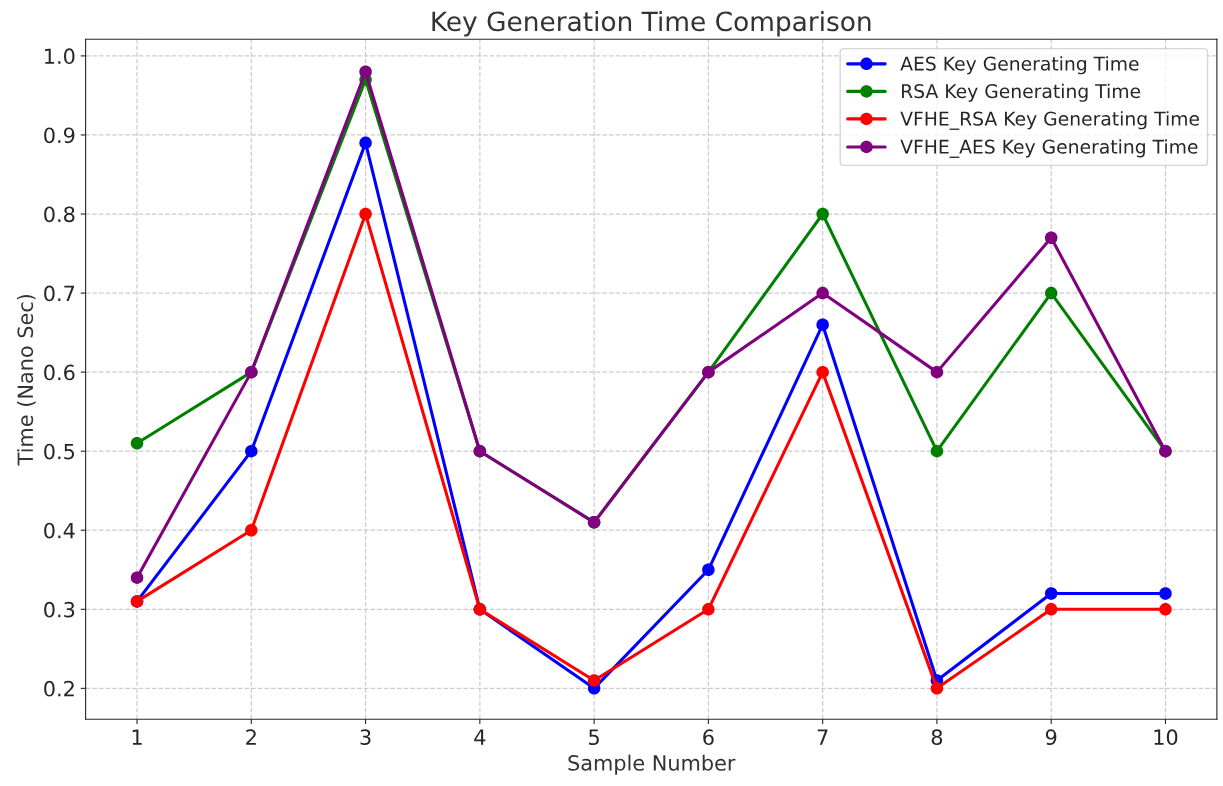 The image size is (1223, 786). I want to click on y-tick-label: 1.0, so click(60, 56).